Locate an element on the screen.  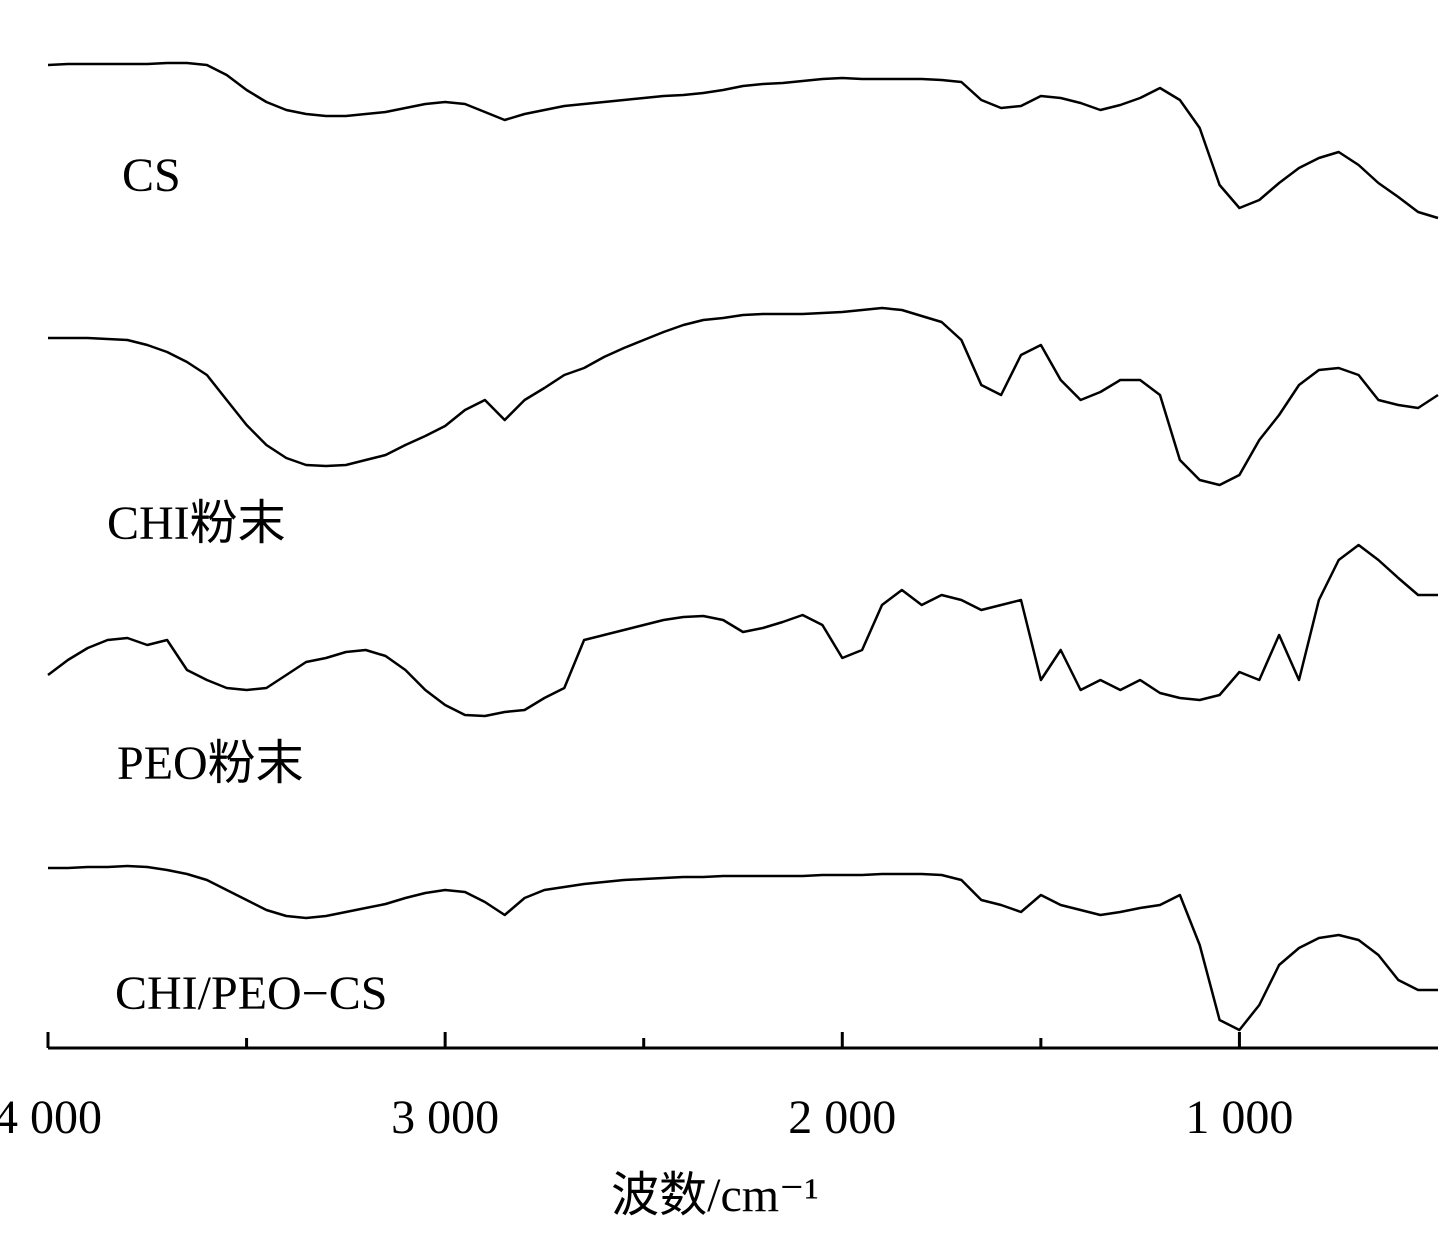
series-label: CHI/PEO−CS is located at coordinates (251, 993).